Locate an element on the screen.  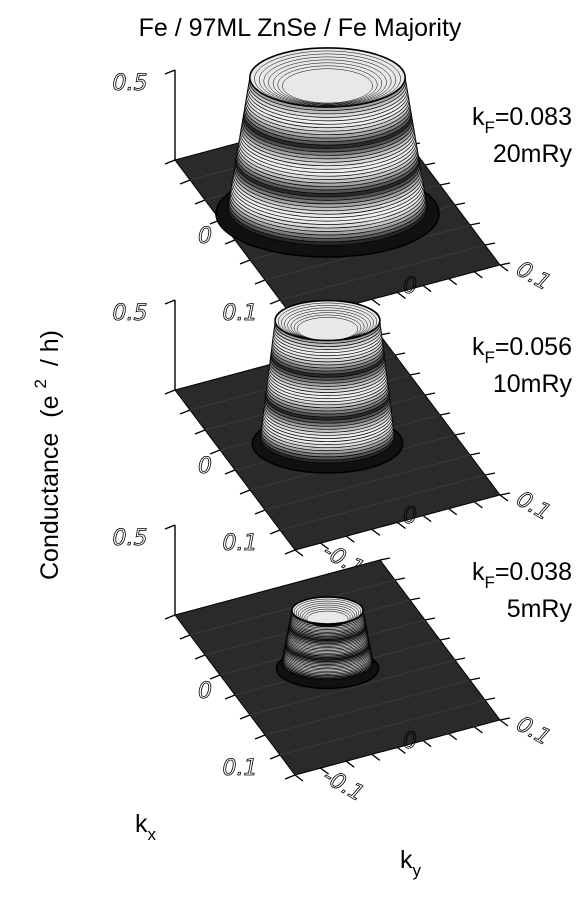
y-axis-unit-base: (e is located at coordinates (50, 406).